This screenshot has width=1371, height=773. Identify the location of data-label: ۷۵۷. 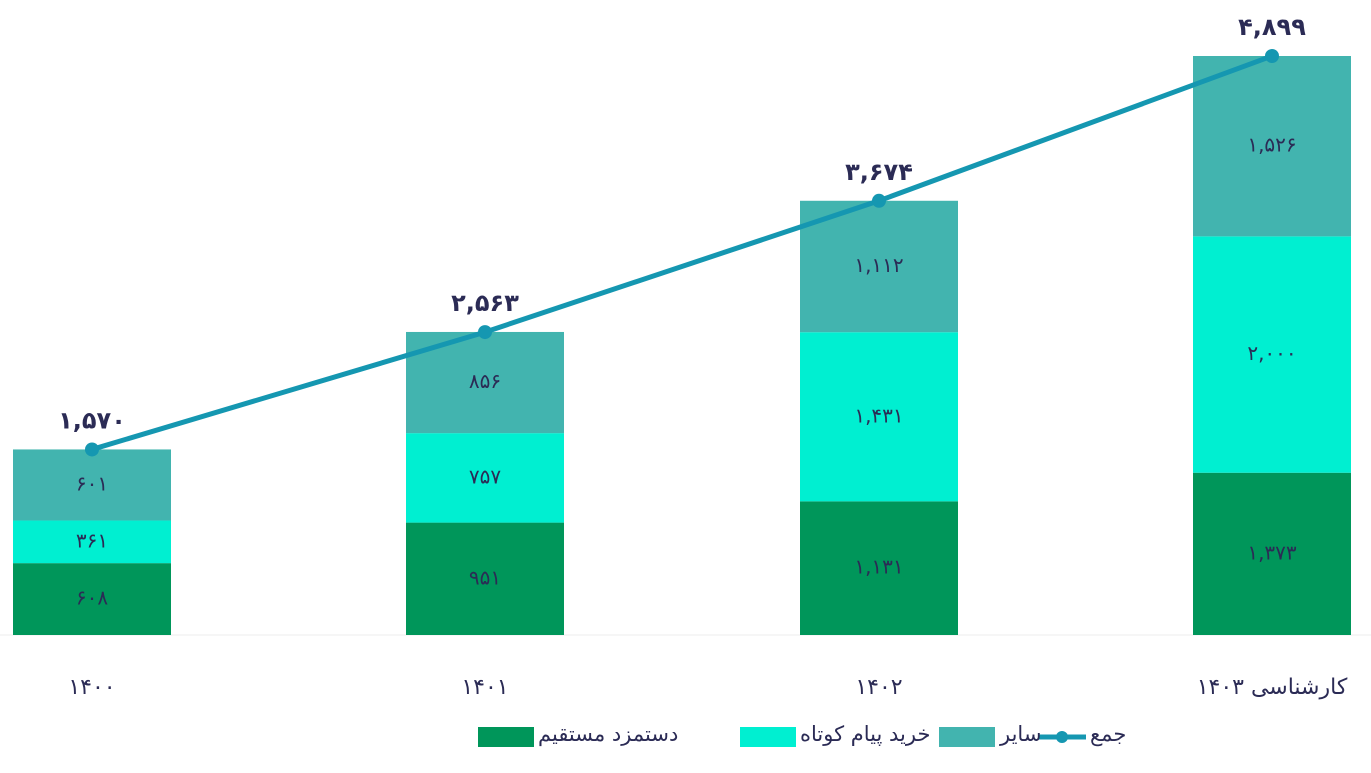
(485, 476).